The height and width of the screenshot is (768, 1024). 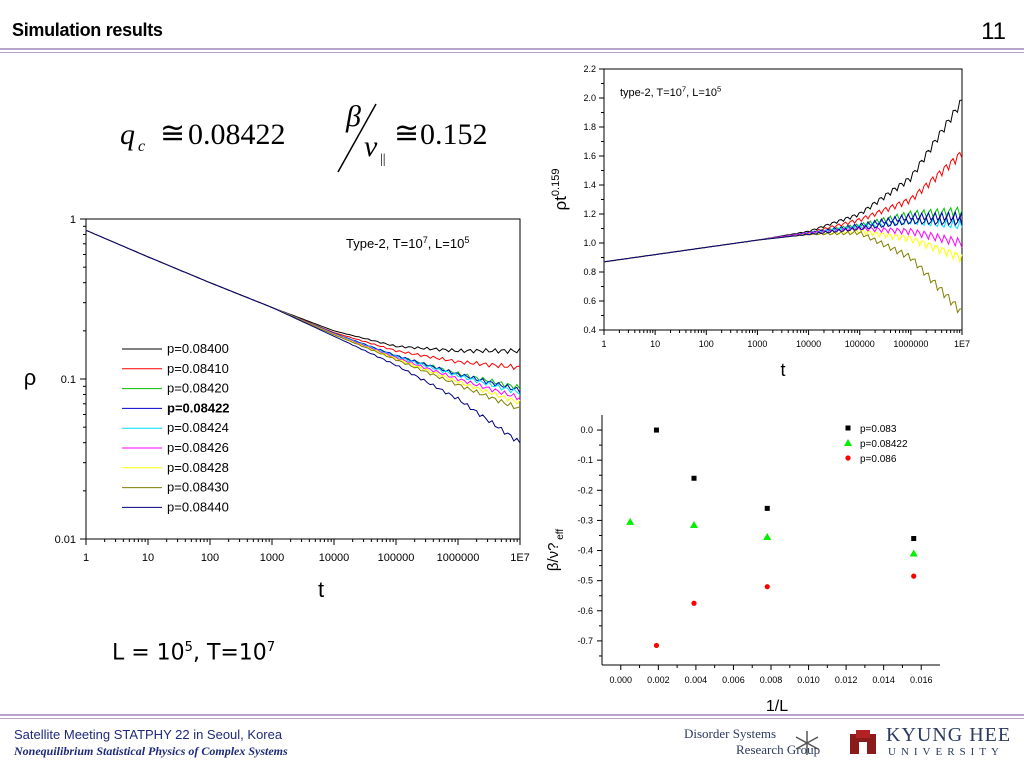 What do you see at coordinates (198, 467) in the screenshot?
I see `legend-label: p=0.08428` at bounding box center [198, 467].